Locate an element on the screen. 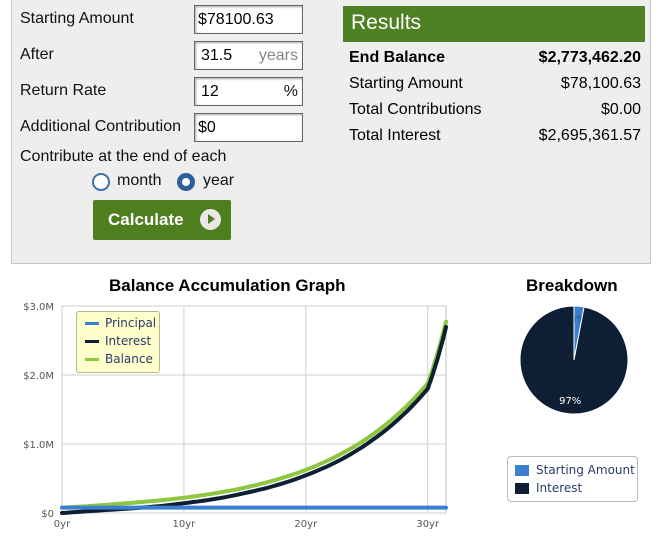 This screenshot has width=662, height=554. contribute-label: Contribute at the end of each is located at coordinates (123, 156).